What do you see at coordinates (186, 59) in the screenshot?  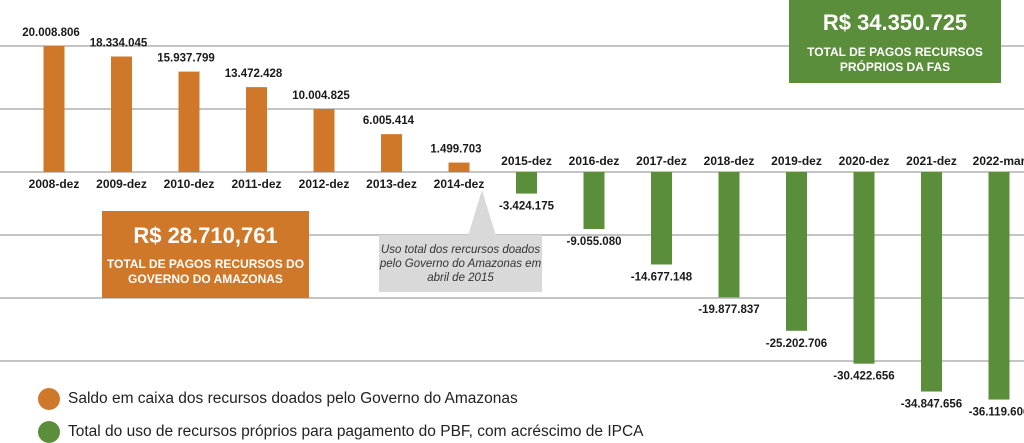 I see `value-label-2010-dez: 15.937.799` at bounding box center [186, 59].